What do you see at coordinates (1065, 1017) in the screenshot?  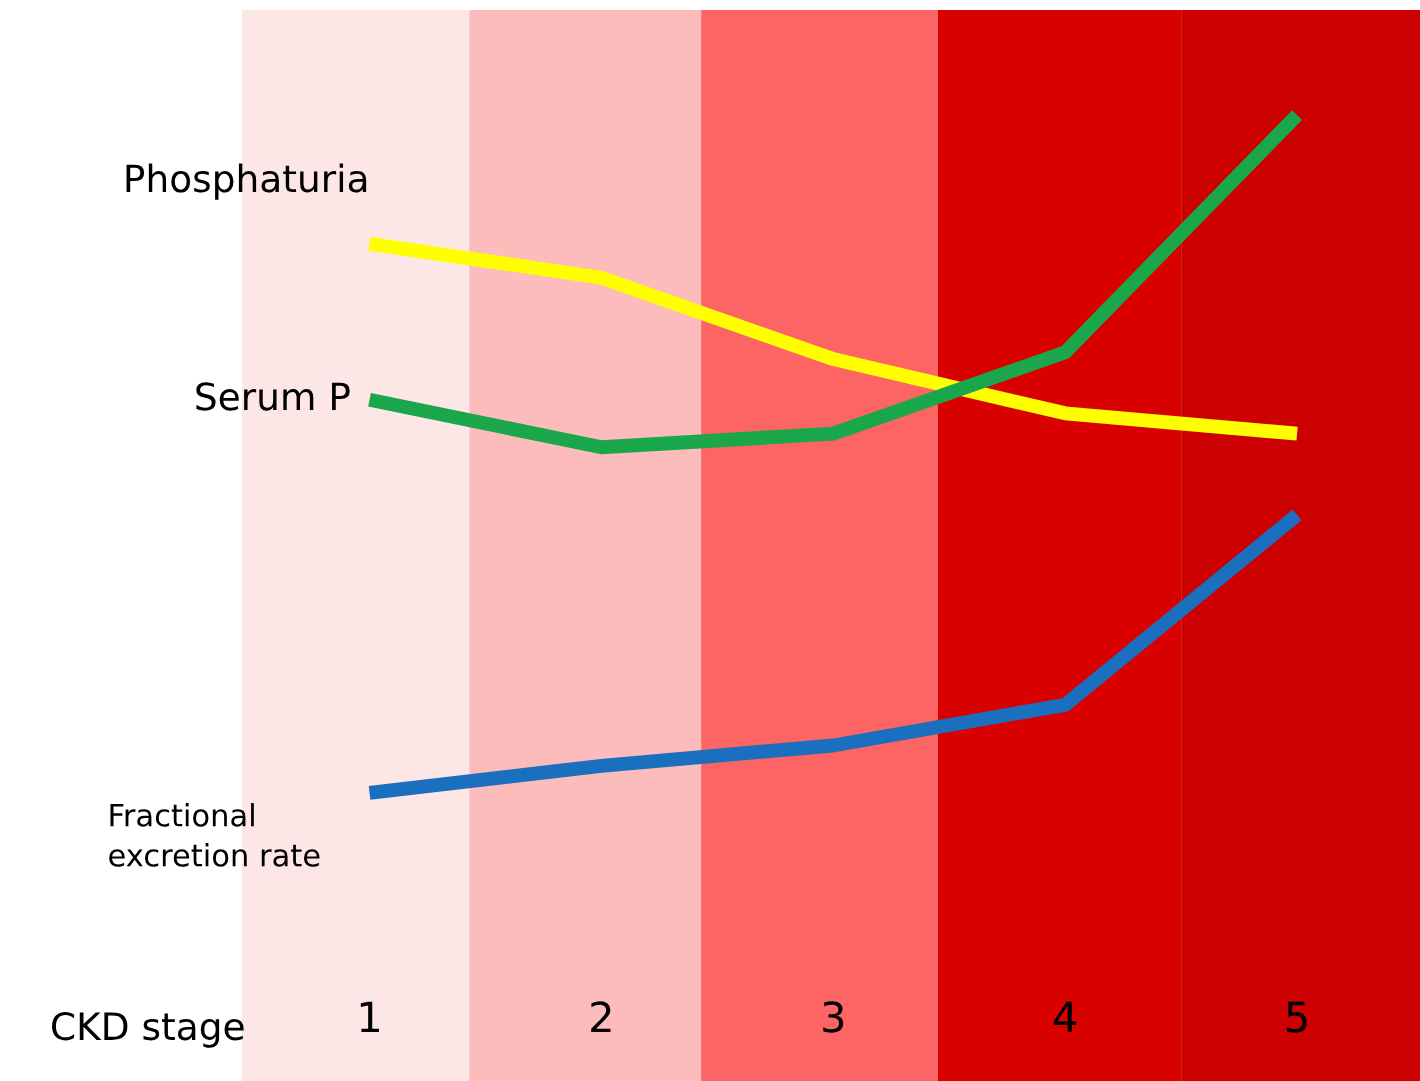 I see `x-tick-label: 4` at bounding box center [1065, 1017].